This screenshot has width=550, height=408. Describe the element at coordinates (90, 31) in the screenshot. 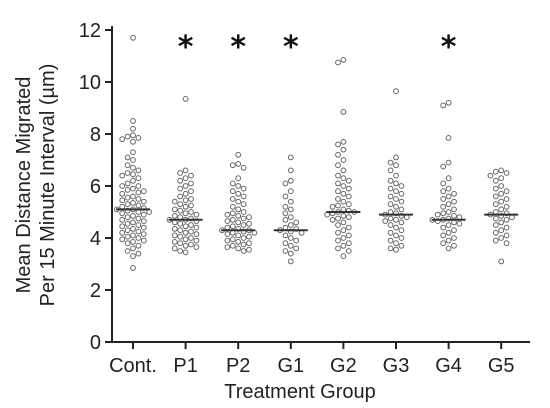

I see `y-tick-label: 12` at that location.